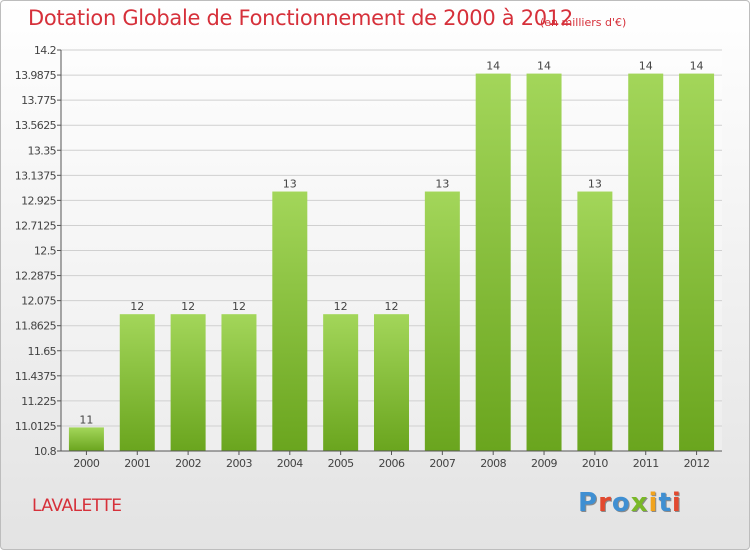 The image size is (750, 550). Describe the element at coordinates (391, 382) in the screenshot. I see `bar-2006` at that location.